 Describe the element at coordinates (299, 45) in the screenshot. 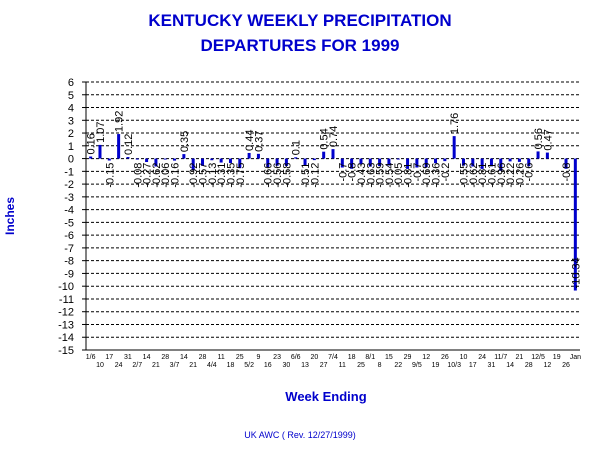

I see `chart-subtitle: DEPARTURES FOR 1999` at that location.